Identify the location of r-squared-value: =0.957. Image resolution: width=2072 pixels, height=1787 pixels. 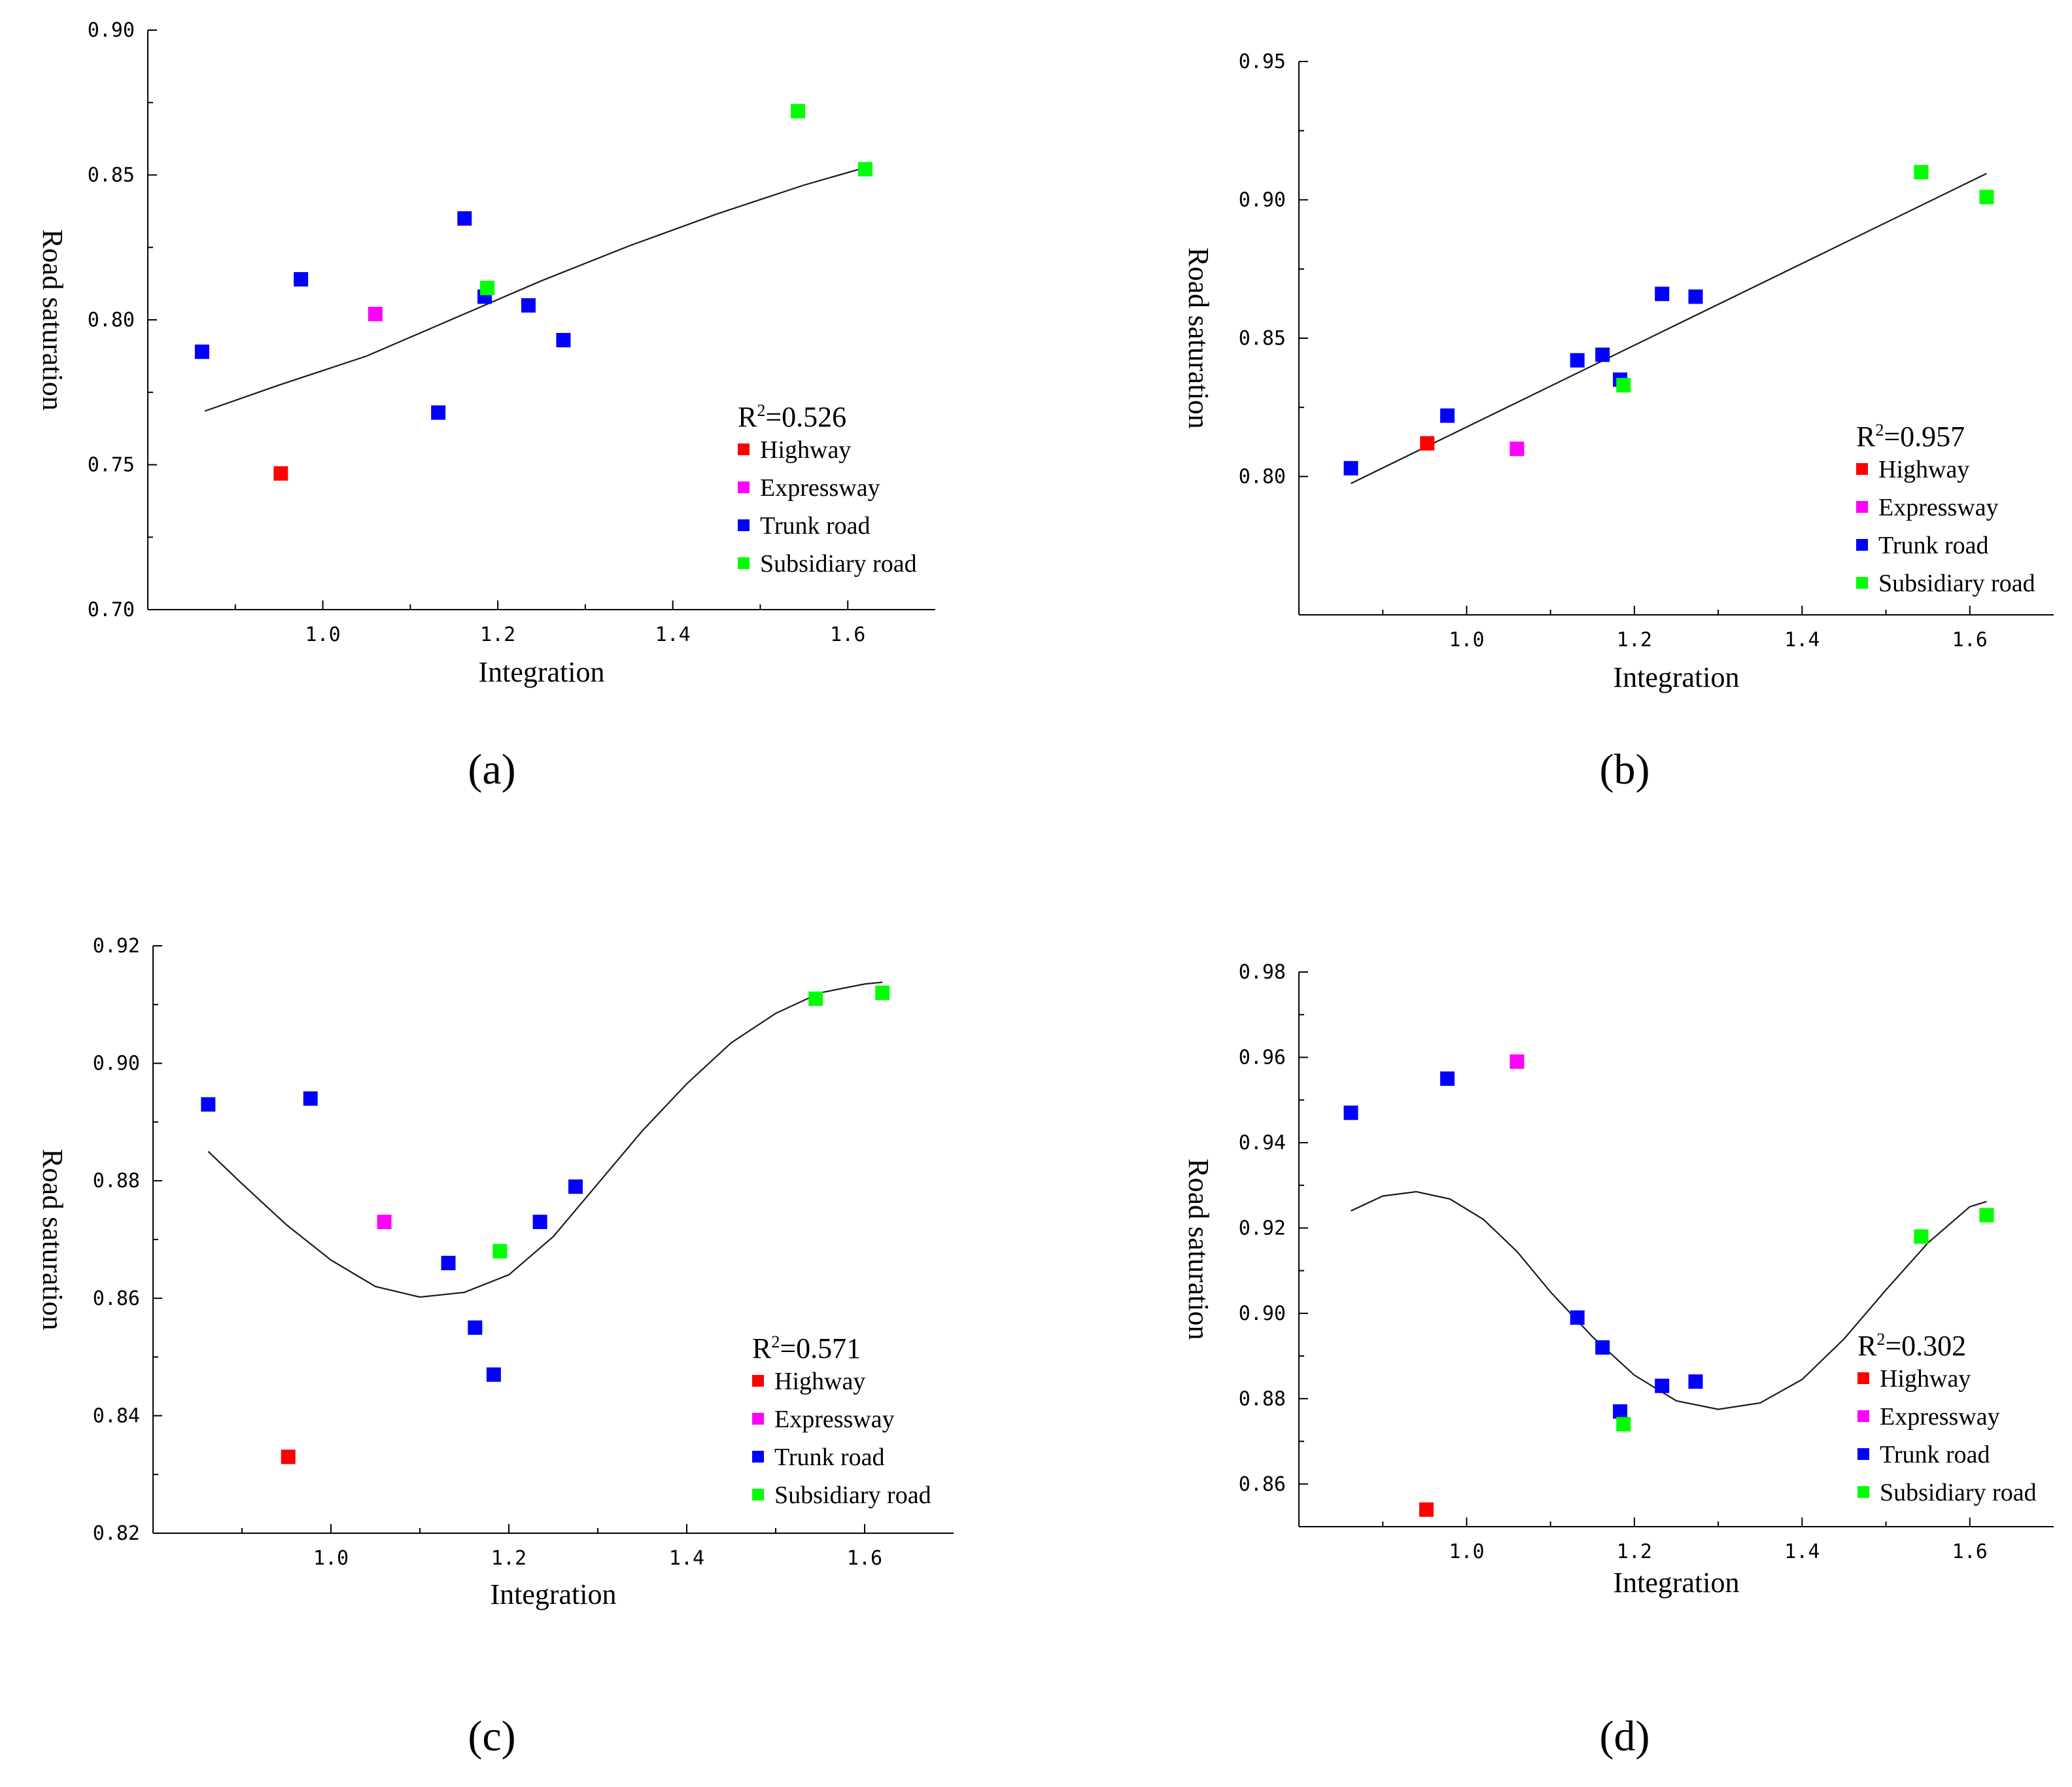
(1925, 437).